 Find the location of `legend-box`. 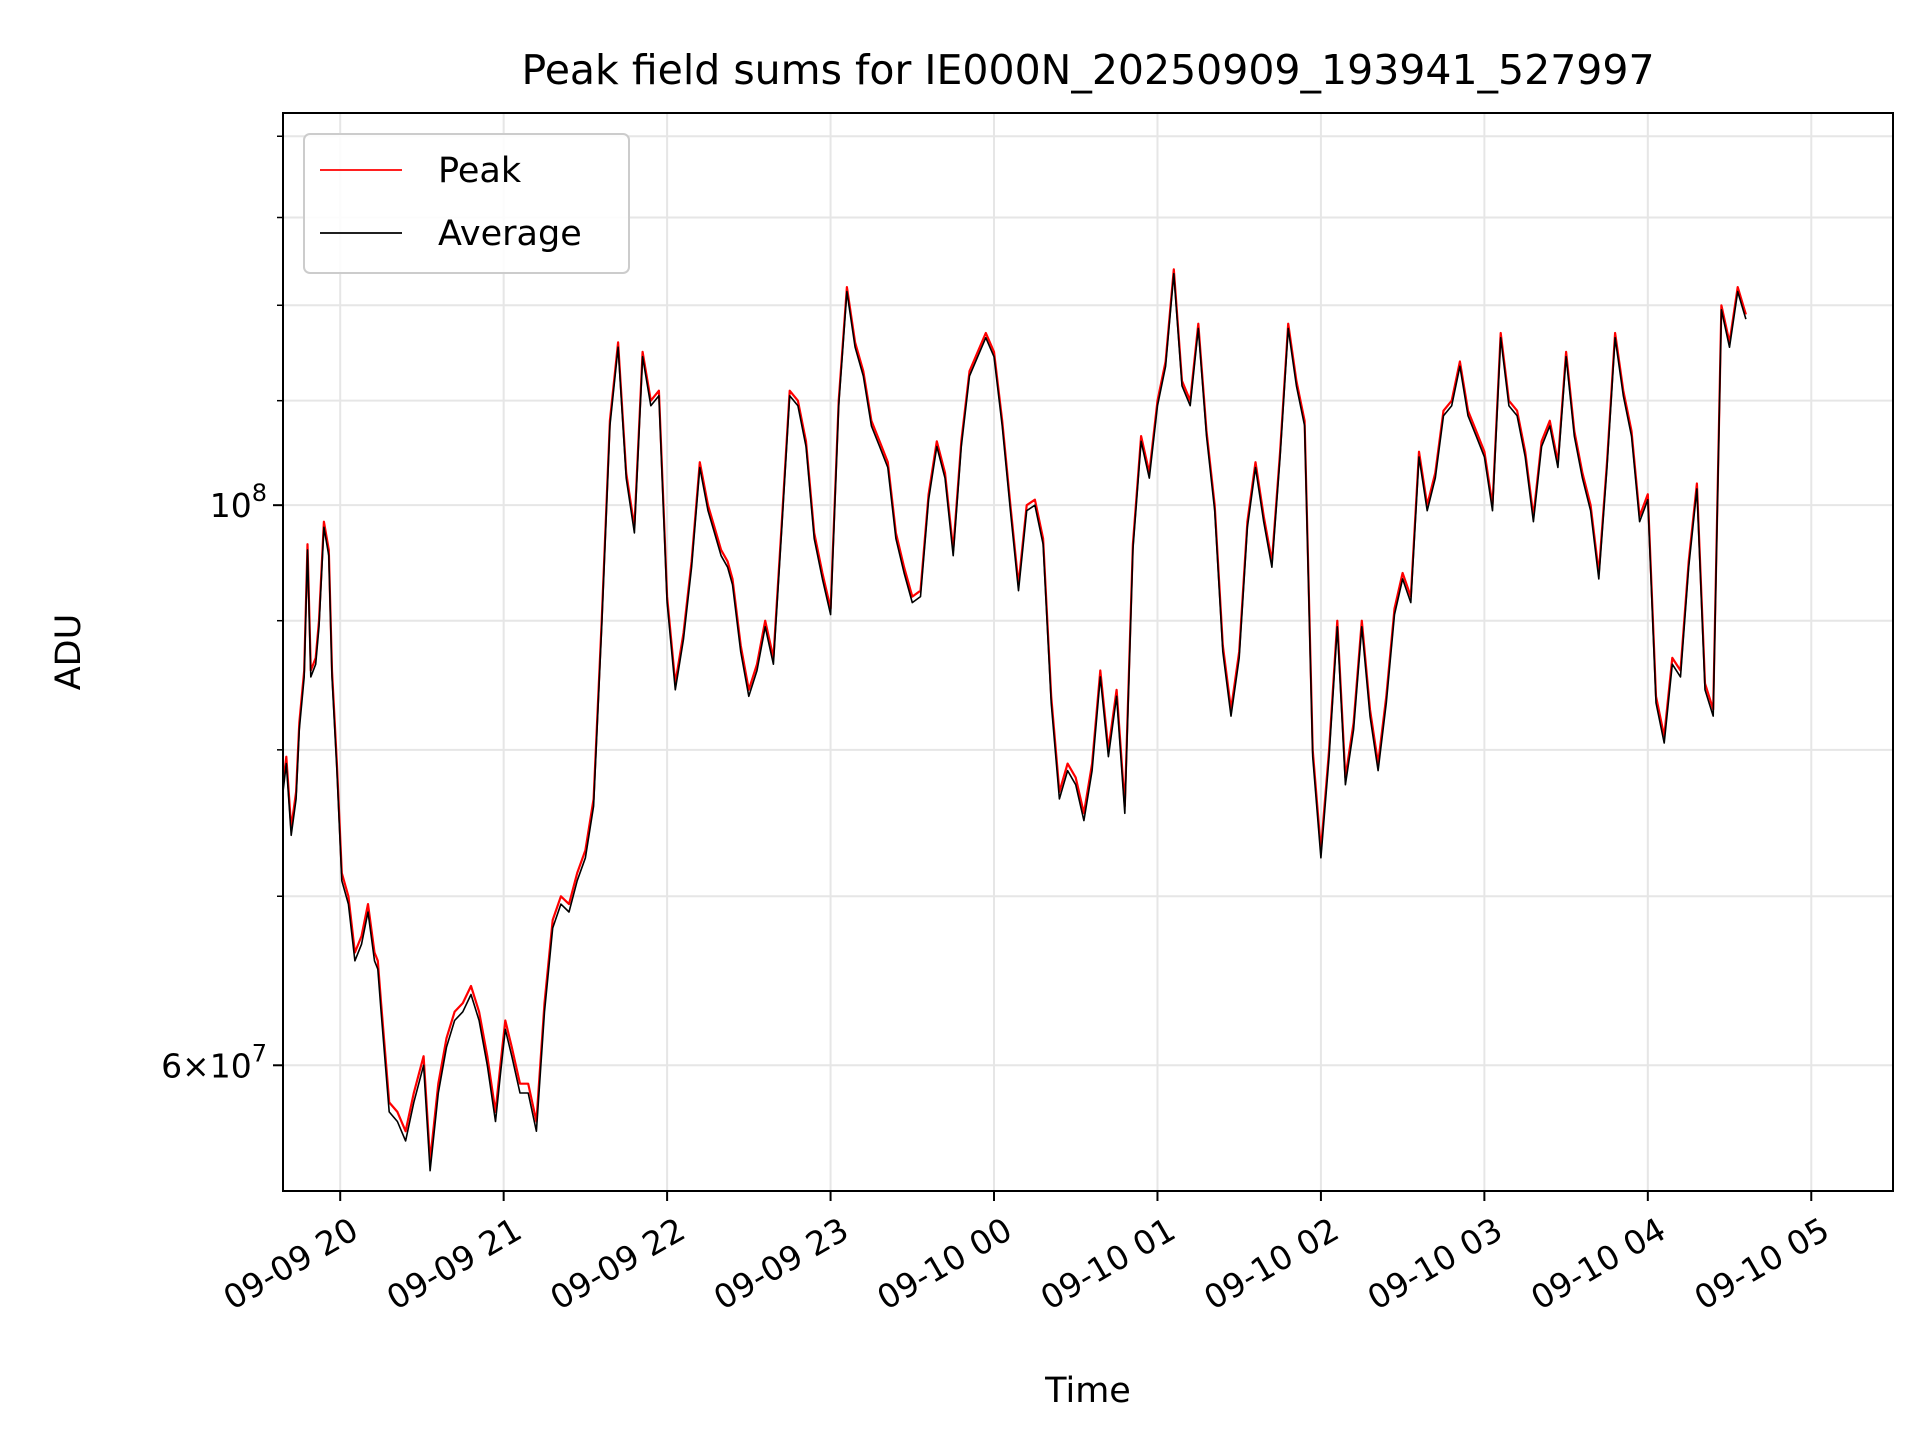

legend-box is located at coordinates (466, 203).